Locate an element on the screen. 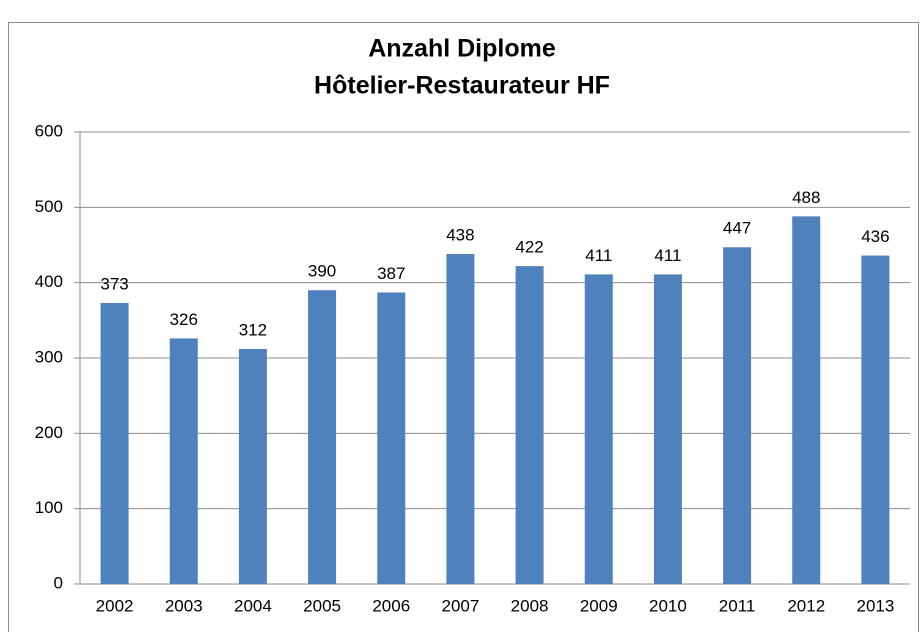 This screenshot has height=632, width=921. x-tick-label: 2002 is located at coordinates (115, 605).